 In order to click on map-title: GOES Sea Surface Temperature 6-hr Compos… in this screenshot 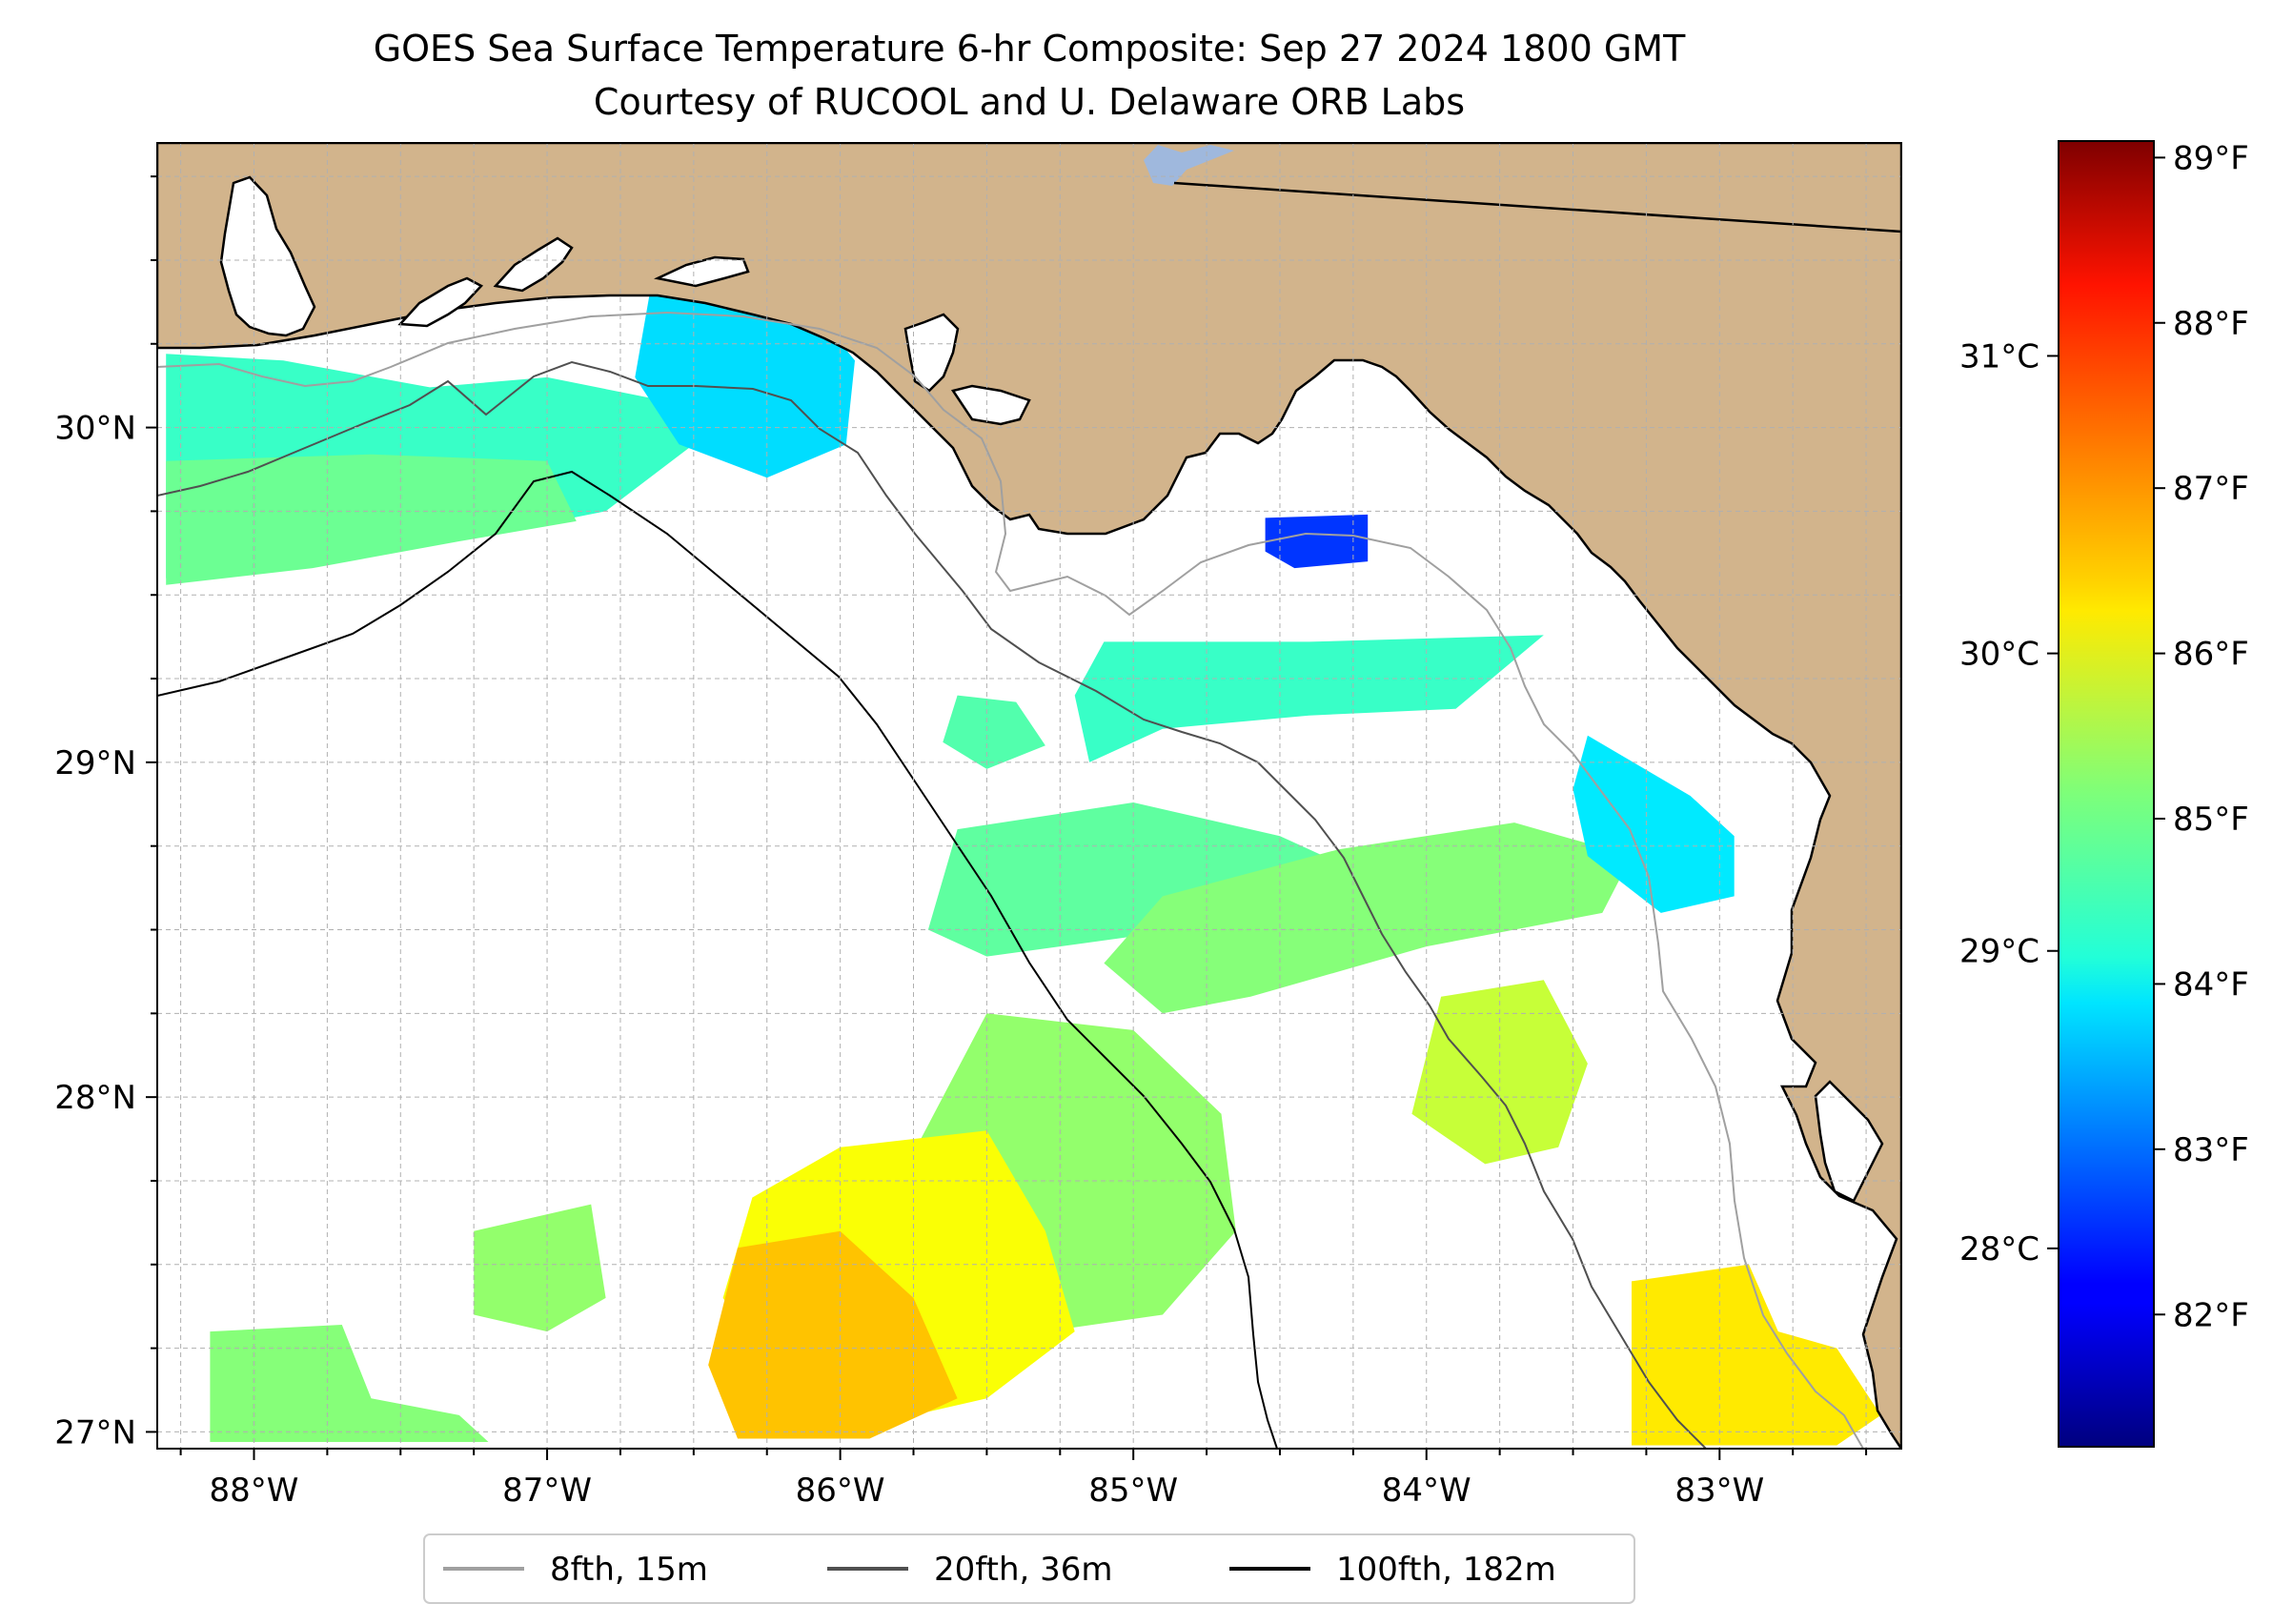, I will do `click(1030, 49)`.